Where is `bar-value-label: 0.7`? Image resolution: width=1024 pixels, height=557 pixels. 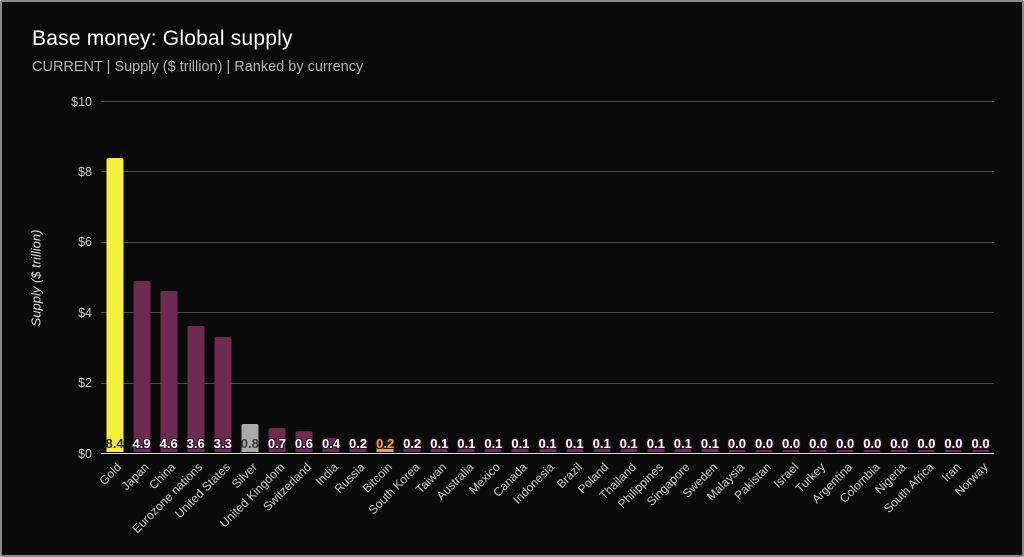
bar-value-label: 0.7 is located at coordinates (276, 443).